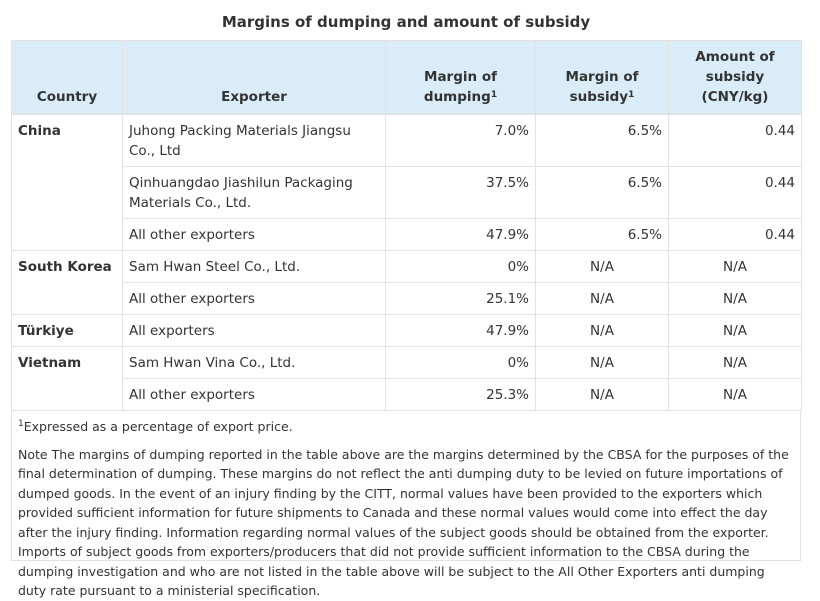 This screenshot has width=820, height=601. I want to click on table-row: All other exporters 47.9% 6.5% 0.44, so click(407, 234).